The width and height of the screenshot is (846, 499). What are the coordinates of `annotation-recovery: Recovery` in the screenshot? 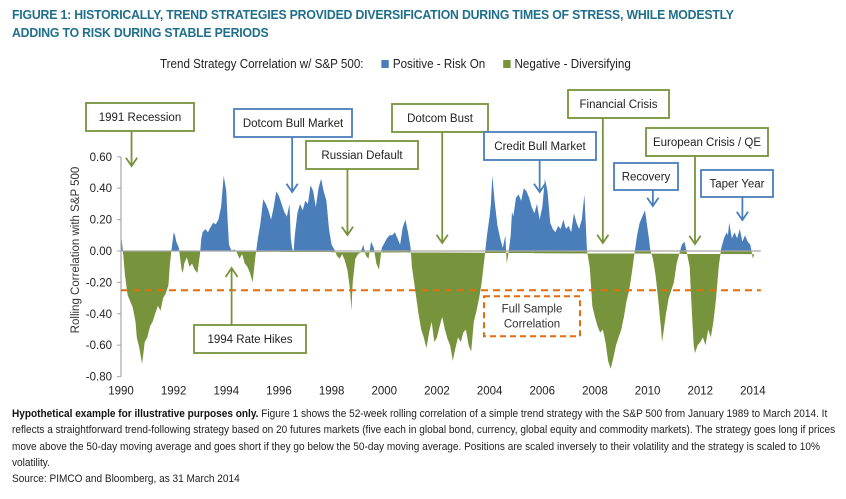 It's located at (646, 185).